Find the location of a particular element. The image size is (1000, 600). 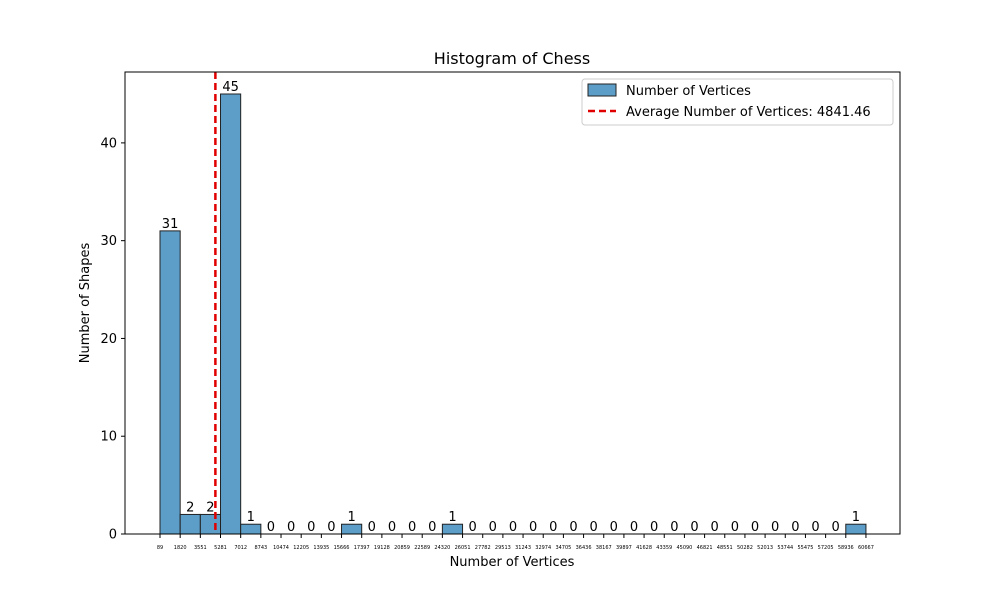

x-tick-label: 3551 is located at coordinates (200, 548).